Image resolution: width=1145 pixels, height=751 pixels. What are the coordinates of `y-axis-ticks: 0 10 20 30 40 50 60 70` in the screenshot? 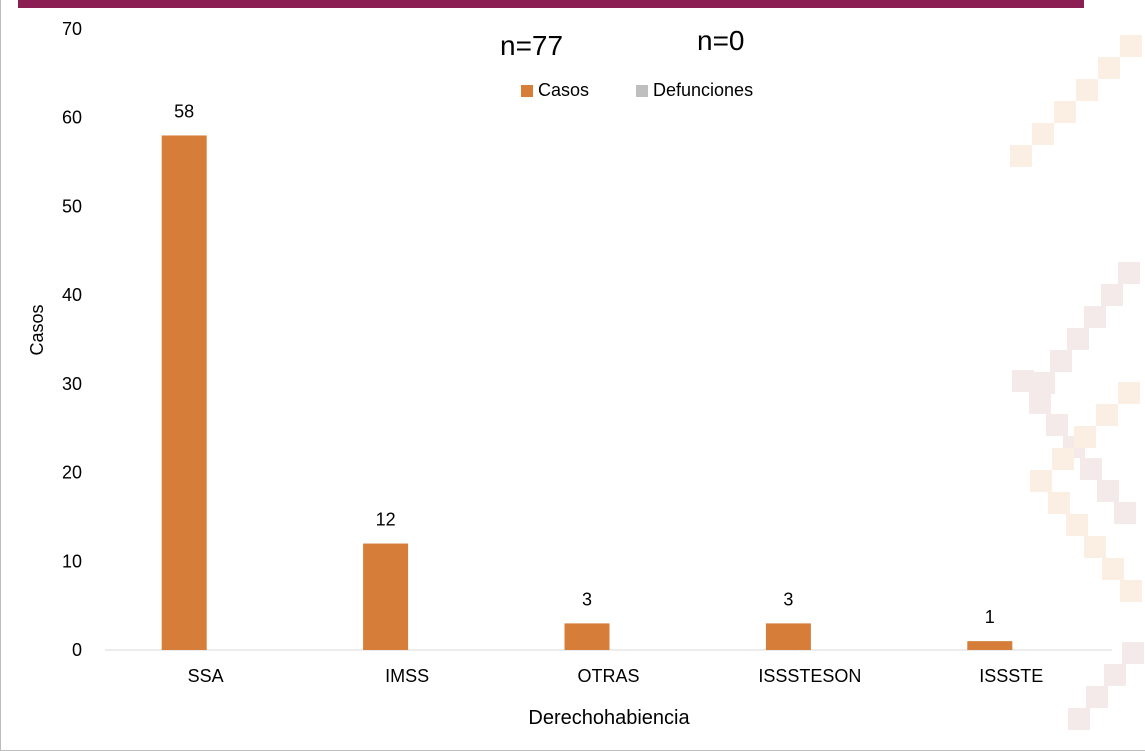 It's located at (72, 339).